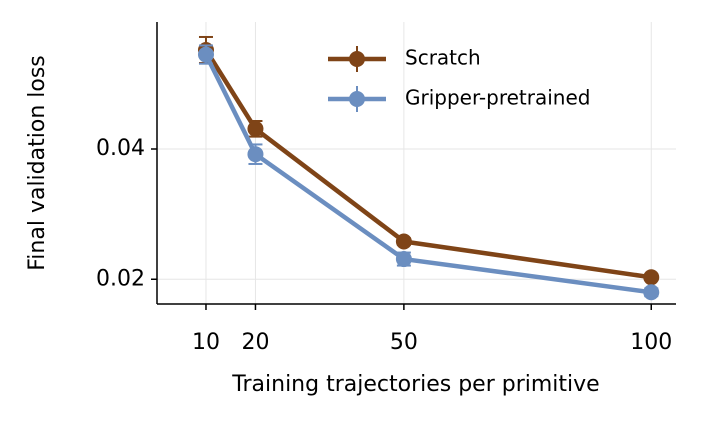 Image resolution: width=703 pixels, height=428 pixels. I want to click on legend-label: Gripper-pretrained, so click(497, 98).